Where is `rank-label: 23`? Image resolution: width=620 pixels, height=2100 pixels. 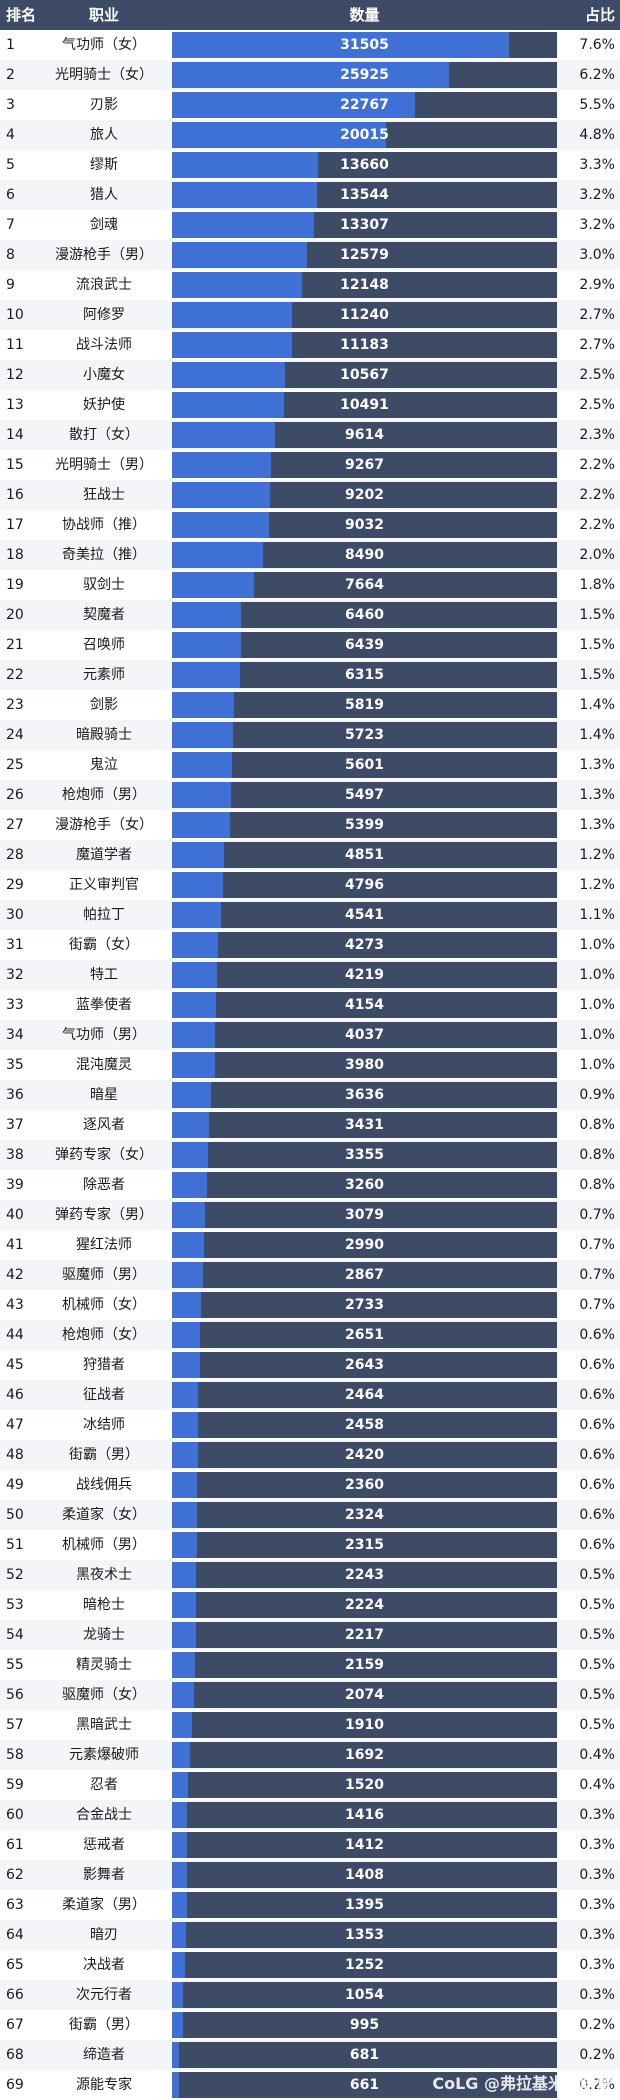
rank-label: 23 is located at coordinates (15, 705).